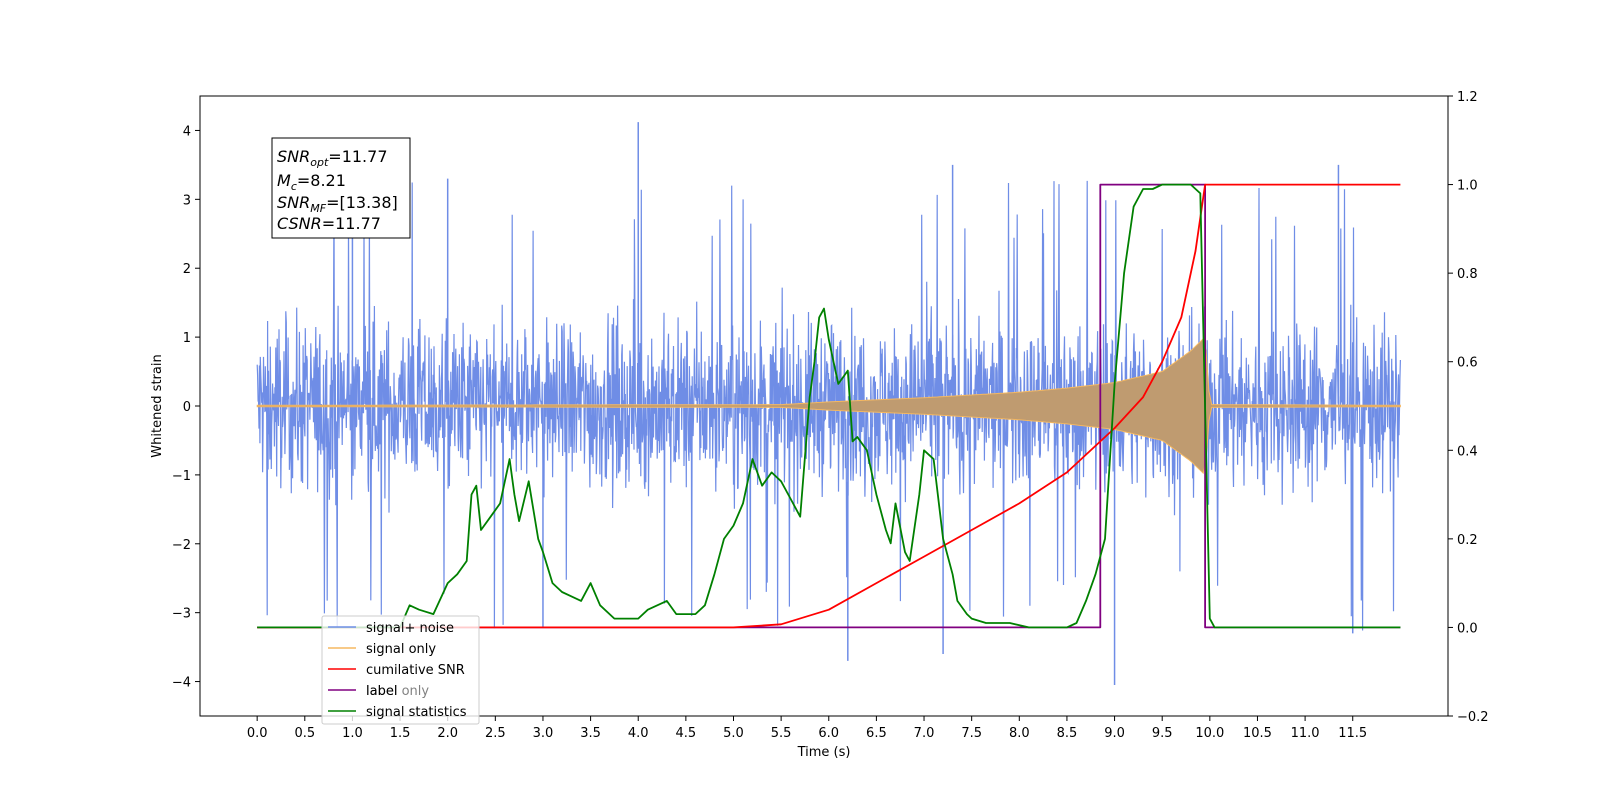 This screenshot has height=800, width=1600. I want to click on x-tick-label: 0.5, so click(304, 733).